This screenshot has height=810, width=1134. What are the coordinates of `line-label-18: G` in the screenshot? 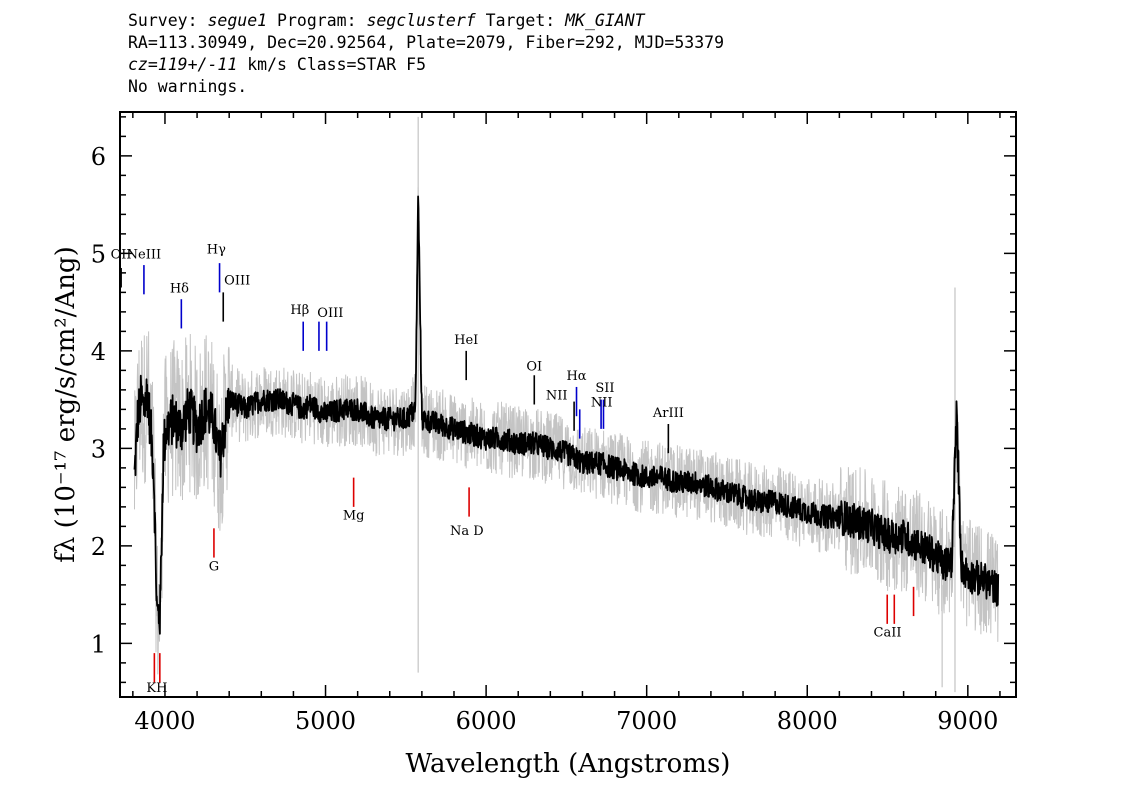 It's located at (214, 566).